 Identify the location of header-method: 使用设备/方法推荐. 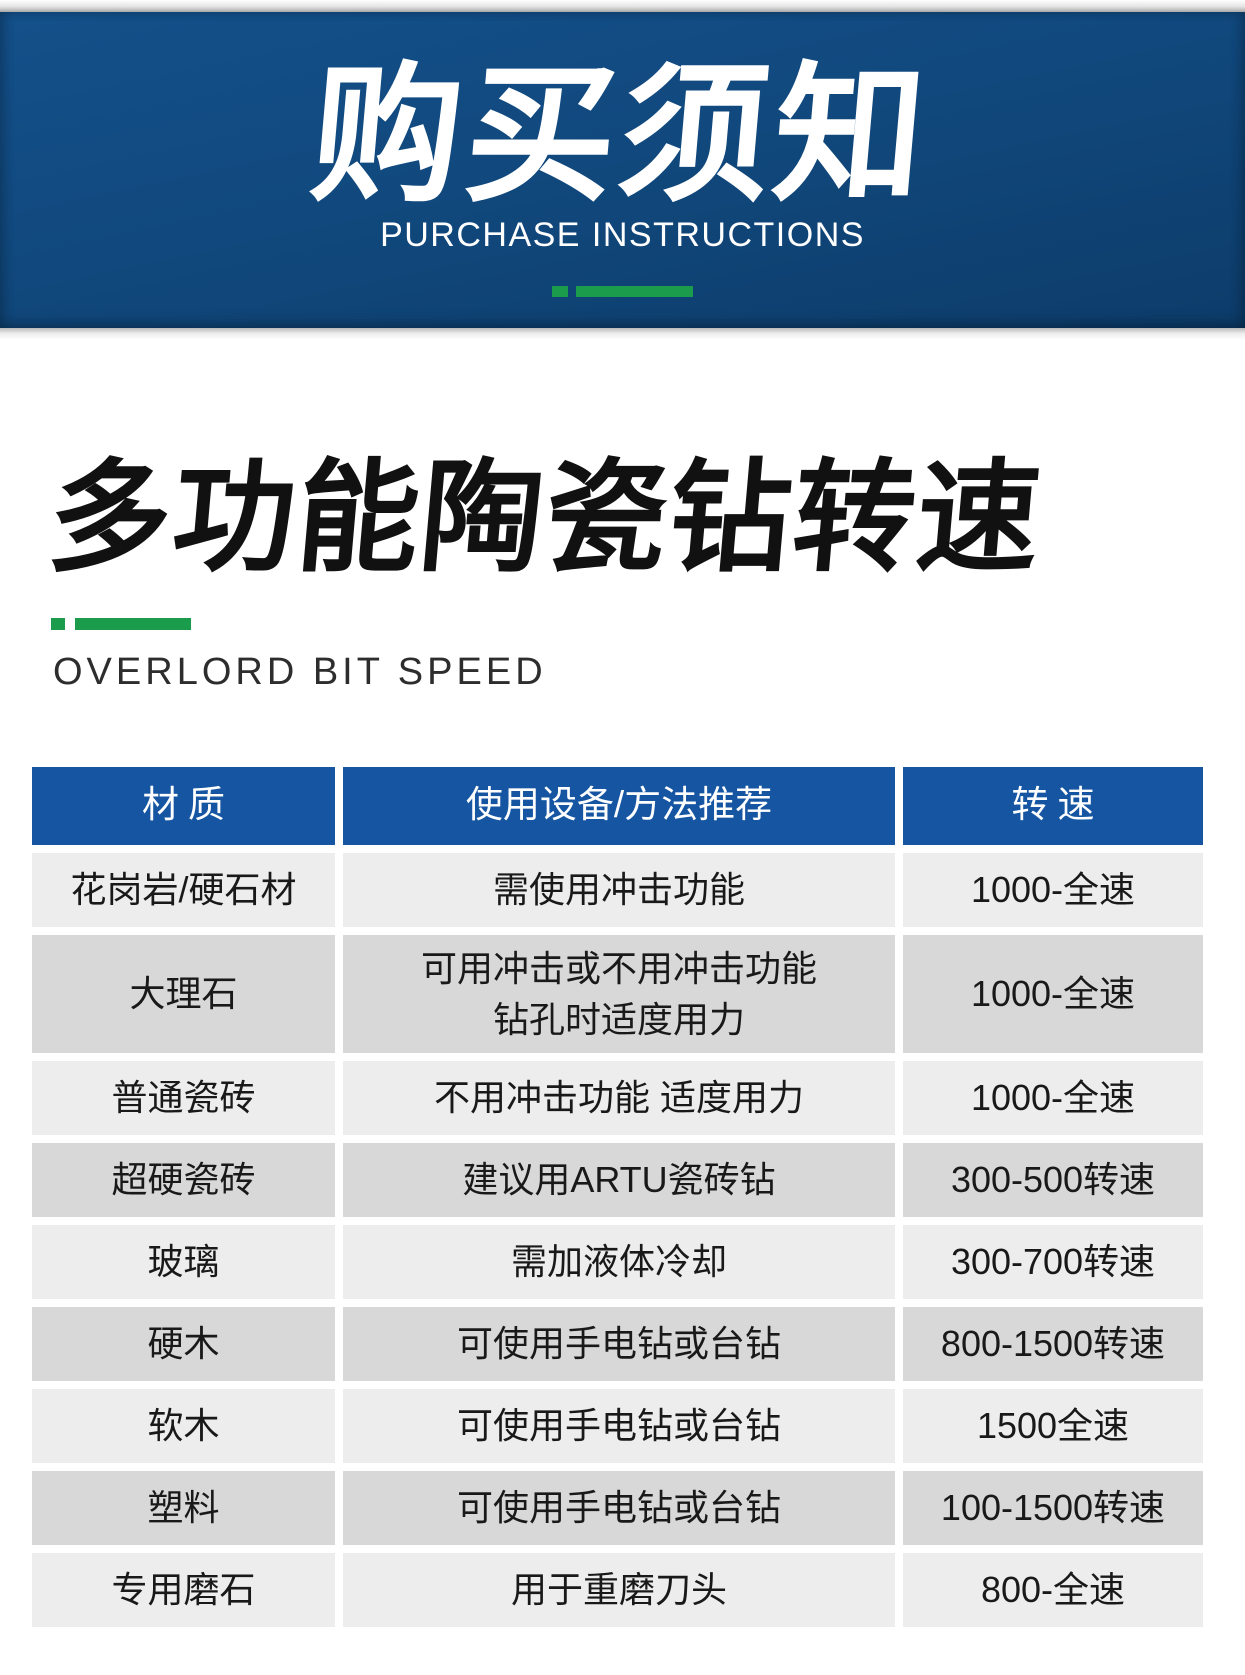
(619, 805).